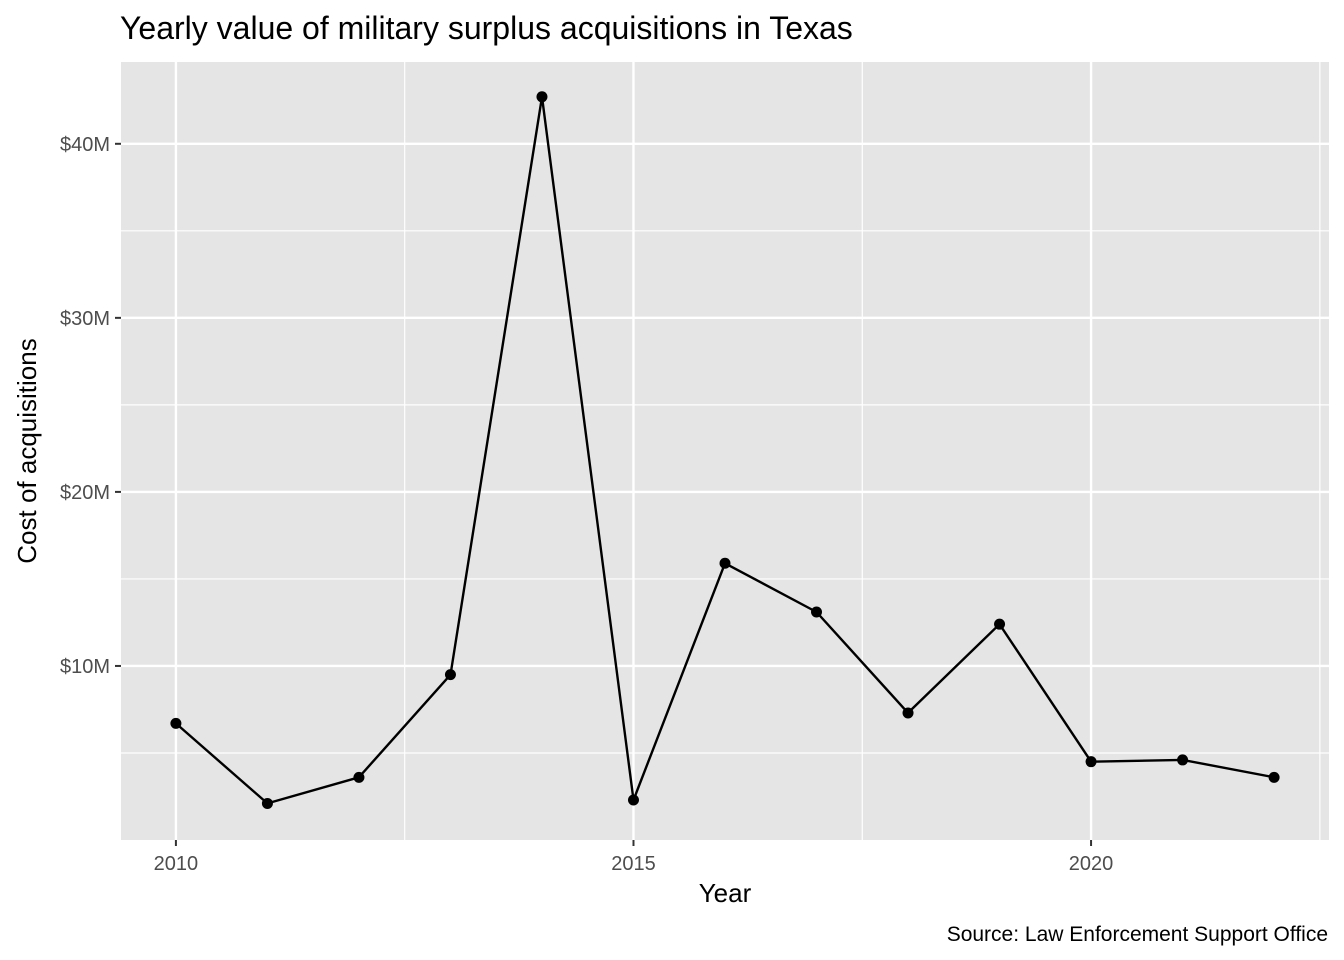 The image size is (1344, 960). What do you see at coordinates (85, 145) in the screenshot?
I see `y-tick-label: $40M` at bounding box center [85, 145].